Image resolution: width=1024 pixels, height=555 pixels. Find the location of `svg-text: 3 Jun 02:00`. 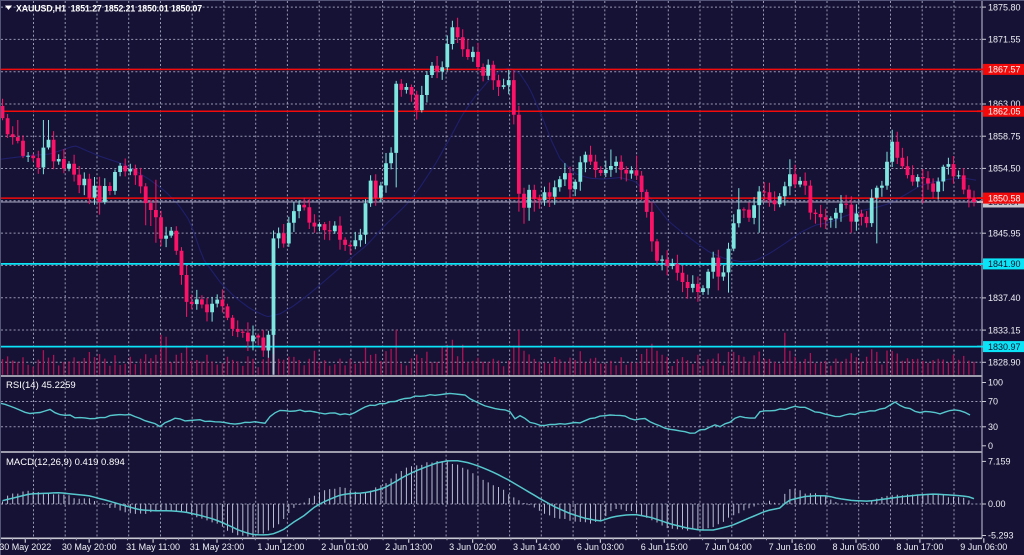

svg-text: 3 Jun 02:00 is located at coordinates (472, 547).